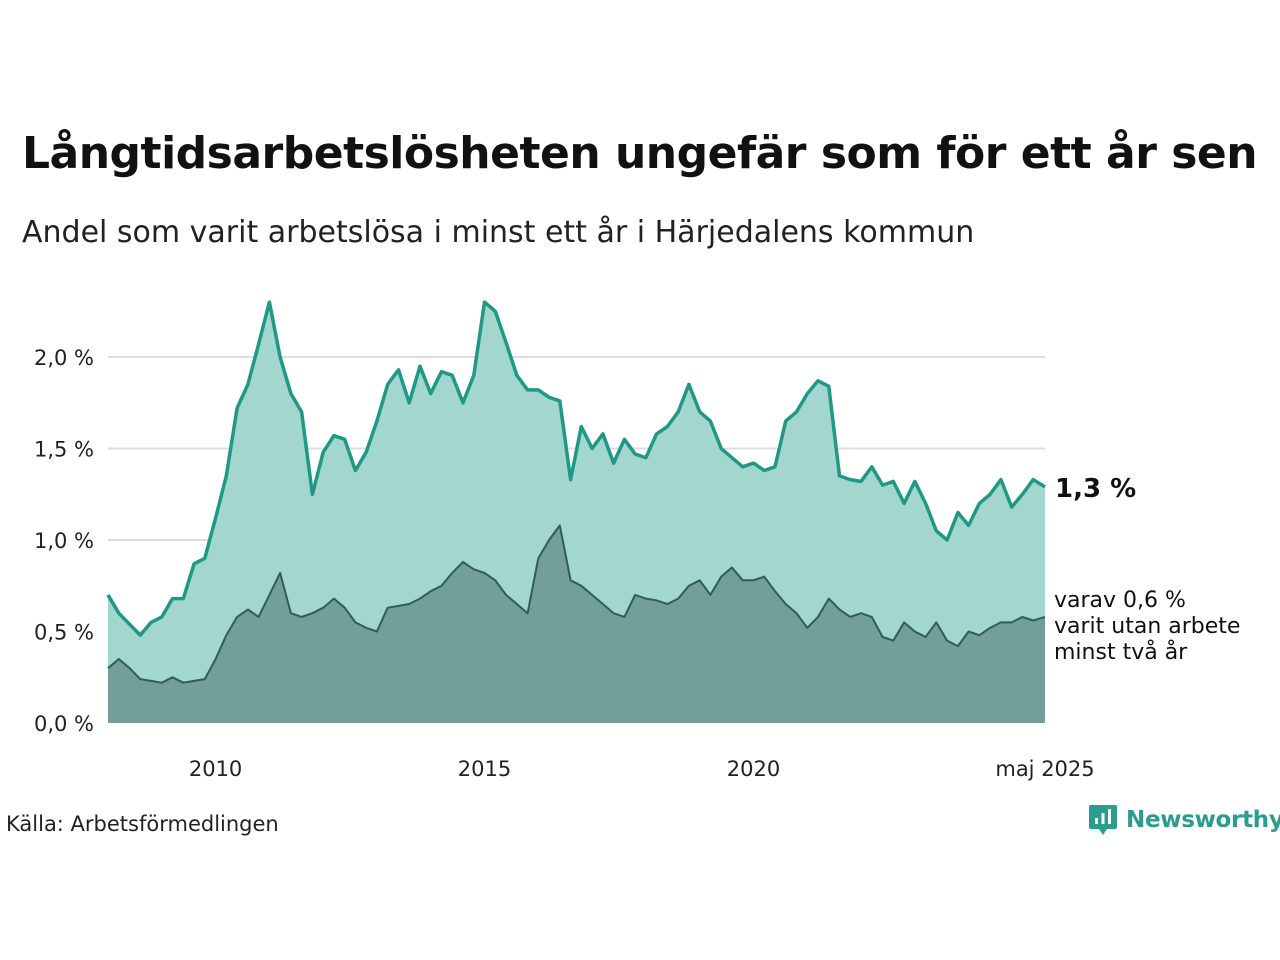 The height and width of the screenshot is (960, 1280). What do you see at coordinates (142, 824) in the screenshot?
I see `source-note: Källa: Arbetsförmedlingen` at bounding box center [142, 824].